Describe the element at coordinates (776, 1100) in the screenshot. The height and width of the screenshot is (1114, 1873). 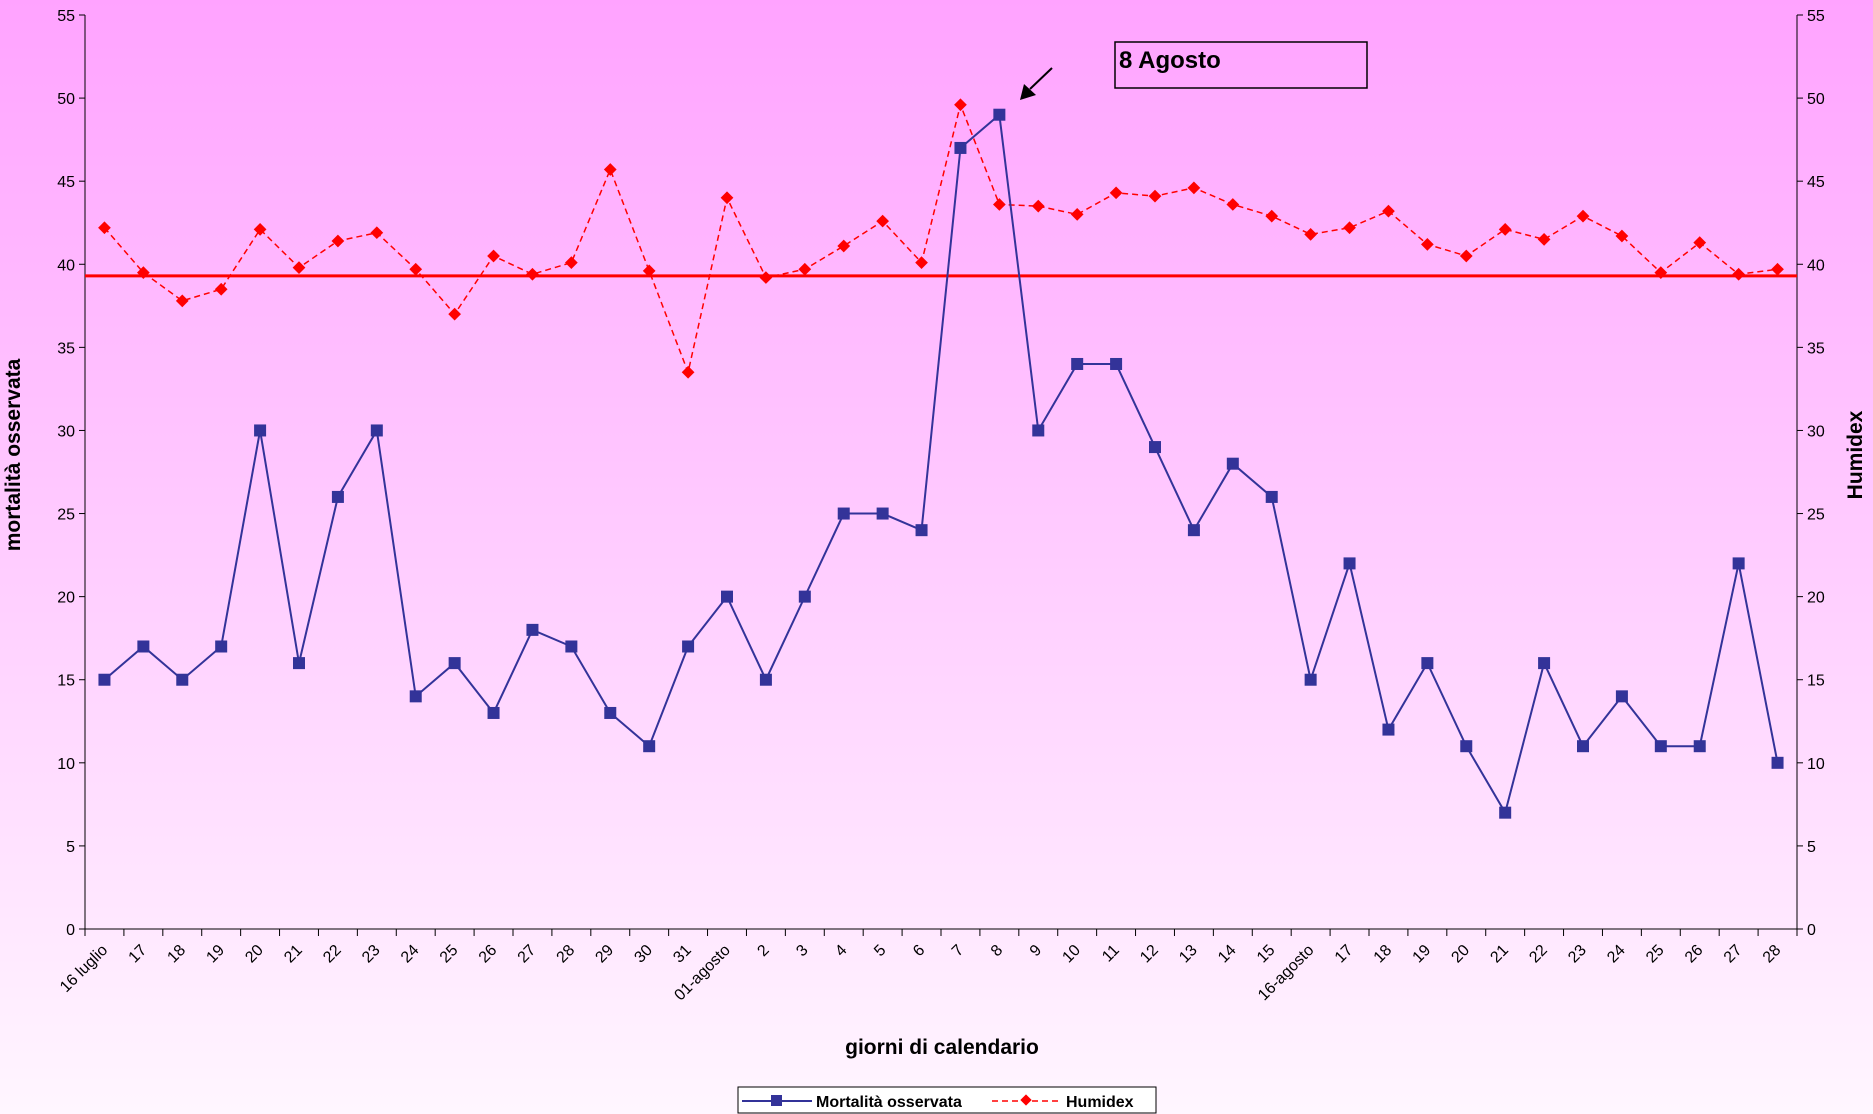
I see `legend-marker-mortalita` at that location.